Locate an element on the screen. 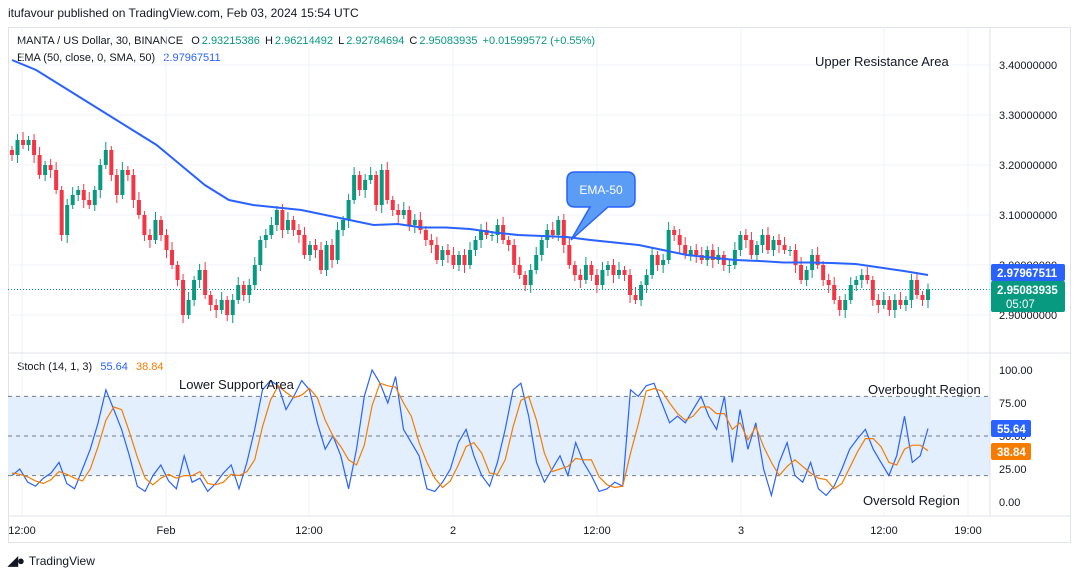 This screenshot has width=1080, height=579. time-tick-label: 19:00 is located at coordinates (968, 531).